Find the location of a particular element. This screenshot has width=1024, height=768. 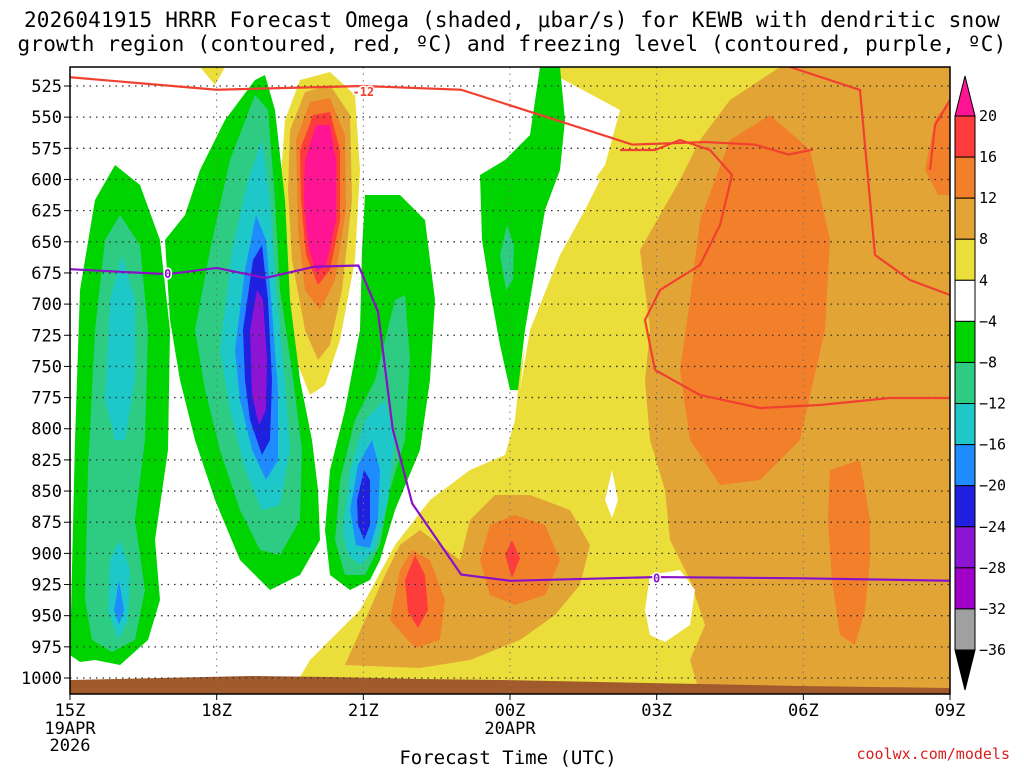

y-tick-label: 800 is located at coordinates (46, 430).